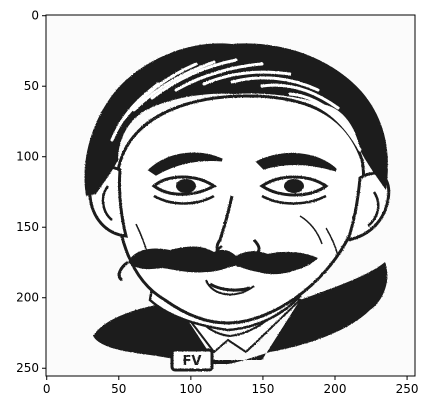 Image resolution: width=430 pixels, height=418 pixels. What do you see at coordinates (185, 164) in the screenshot?
I see `left-eyebrow` at bounding box center [185, 164].